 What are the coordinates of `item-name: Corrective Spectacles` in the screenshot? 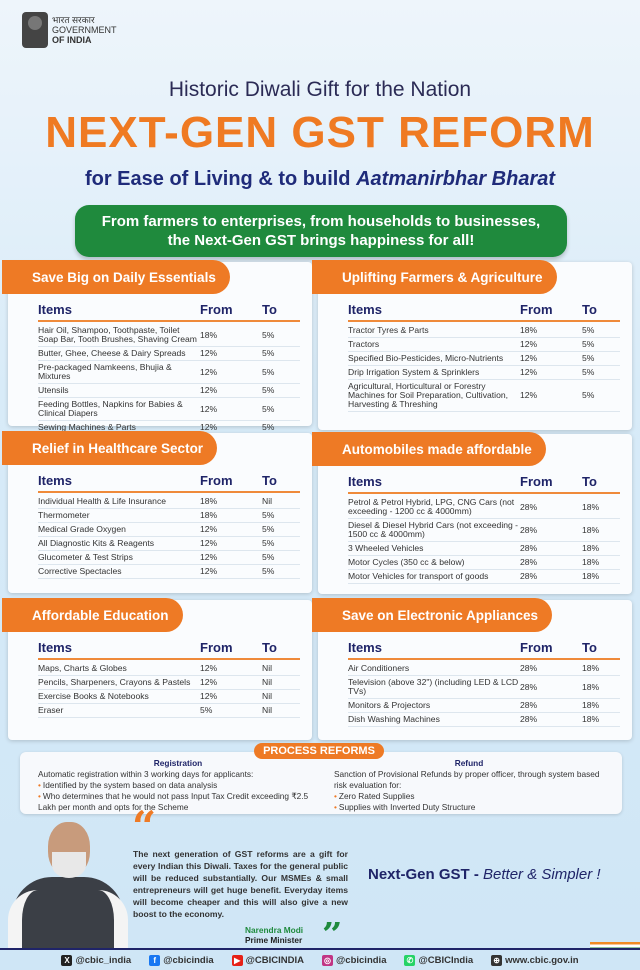 It's located at (80, 571).